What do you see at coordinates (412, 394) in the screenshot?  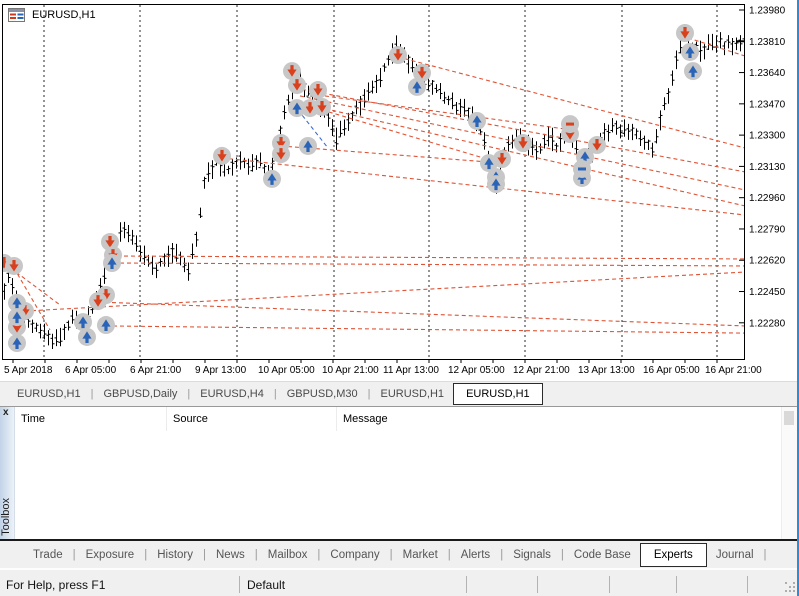 I see `chart-tab-eurusd-h1-4: EURUSD,H1` at bounding box center [412, 394].